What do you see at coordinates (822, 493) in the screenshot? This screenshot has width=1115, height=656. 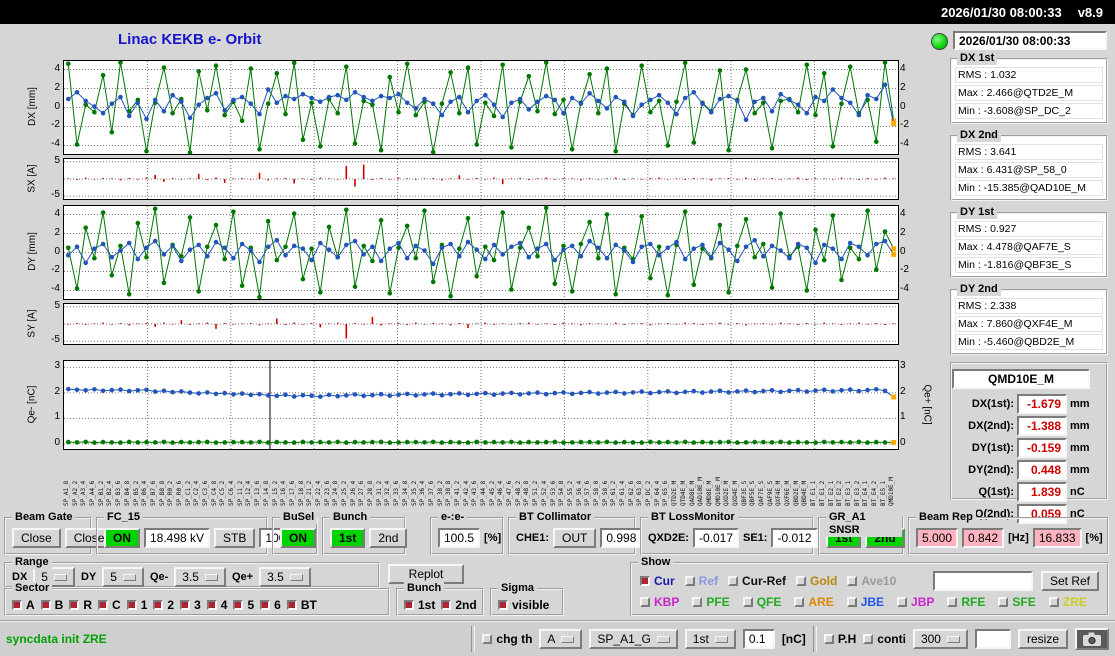 I see `station-label: BT_E1_2` at bounding box center [822, 493].